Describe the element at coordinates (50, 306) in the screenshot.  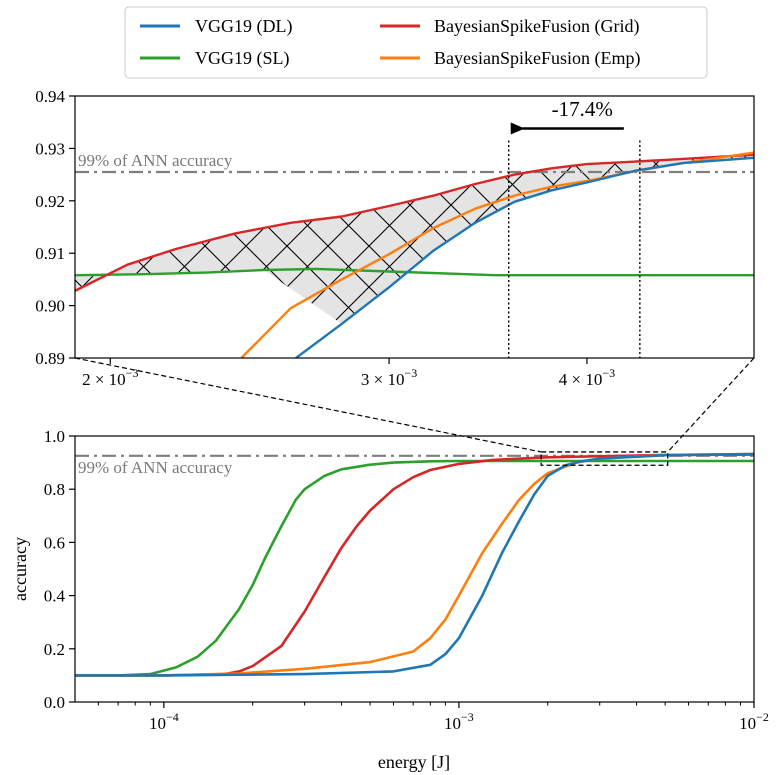
I see `inset-y-tick-label: 0.90` at that location.